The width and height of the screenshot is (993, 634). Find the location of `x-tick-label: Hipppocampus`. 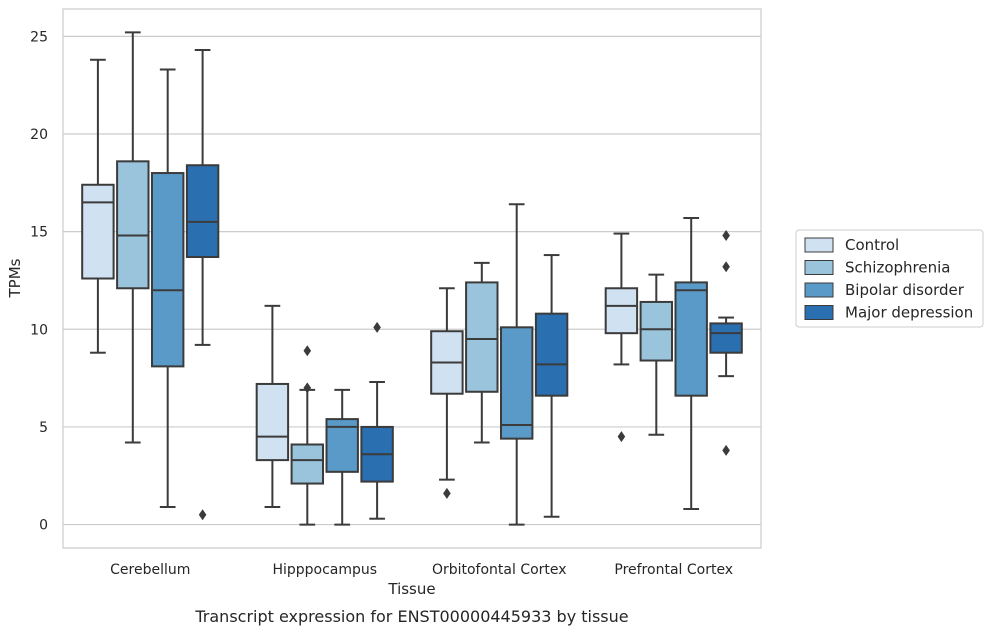

x-tick-label: Hipppocampus is located at coordinates (324, 570).